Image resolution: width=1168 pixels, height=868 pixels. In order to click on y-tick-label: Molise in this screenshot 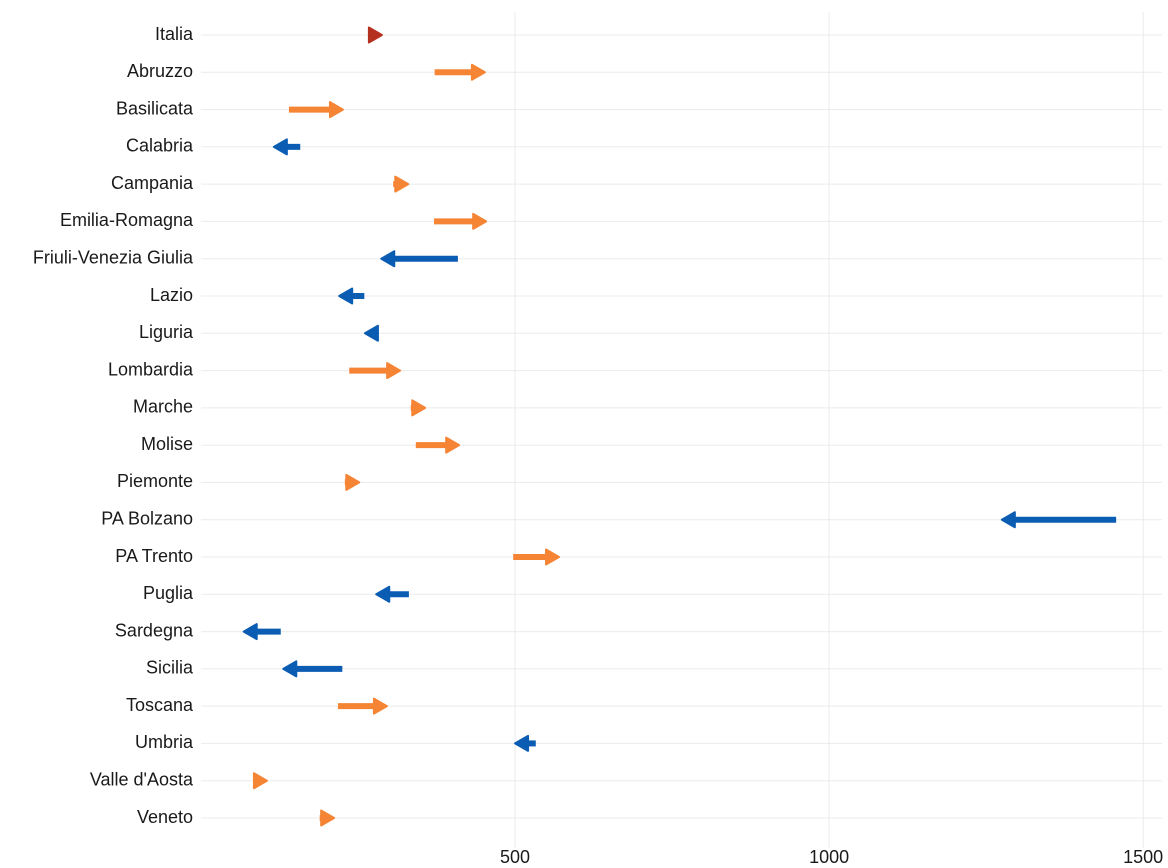, I will do `click(167, 444)`.